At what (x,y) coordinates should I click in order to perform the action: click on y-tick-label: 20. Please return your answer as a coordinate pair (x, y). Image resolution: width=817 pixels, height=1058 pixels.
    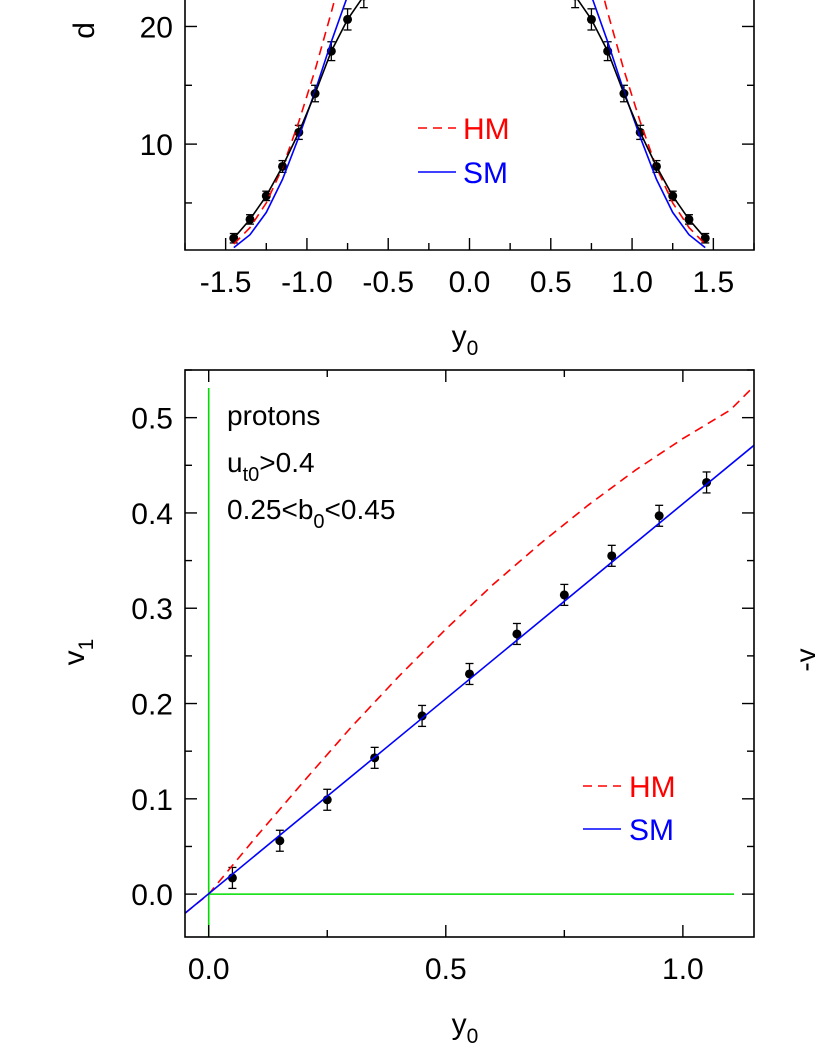
    Looking at the image, I should click on (156, 27).